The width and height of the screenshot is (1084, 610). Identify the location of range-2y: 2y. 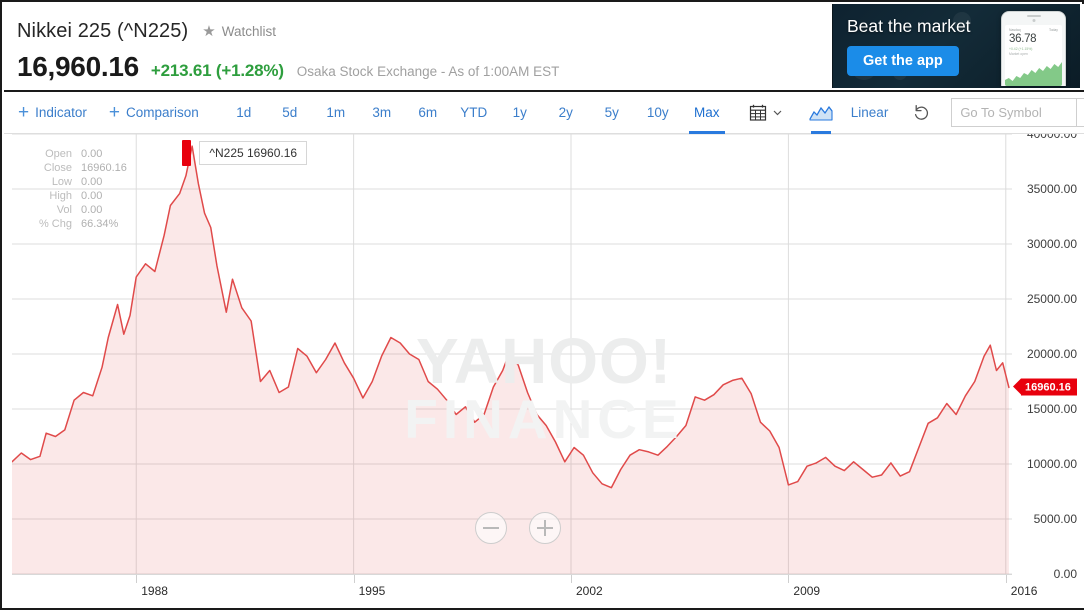
(566, 113).